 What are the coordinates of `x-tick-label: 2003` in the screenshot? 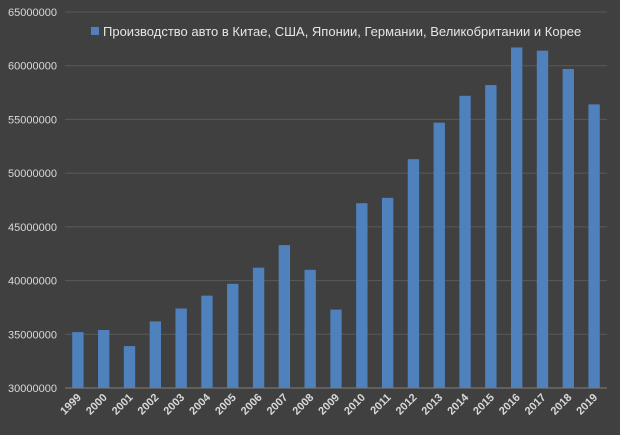 It's located at (174, 405).